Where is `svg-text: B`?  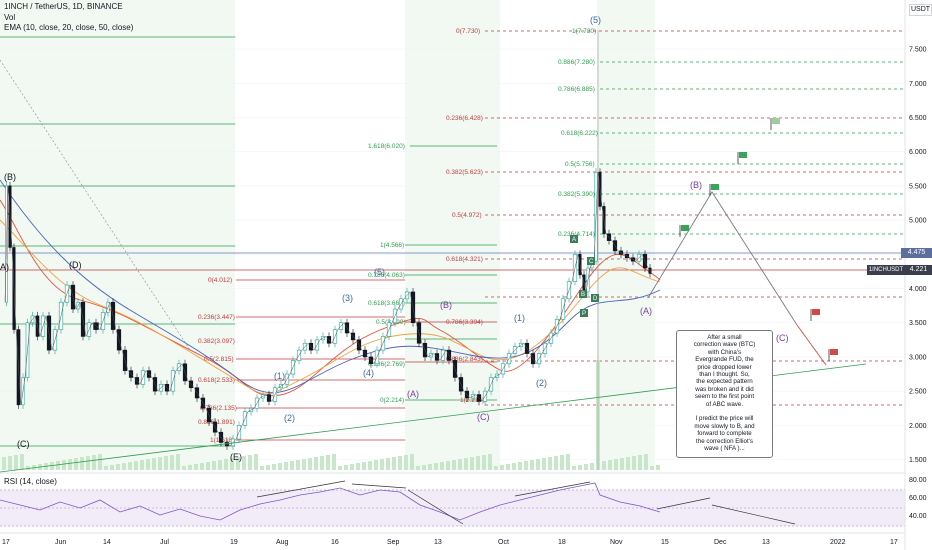 svg-text: B is located at coordinates (583, 295).